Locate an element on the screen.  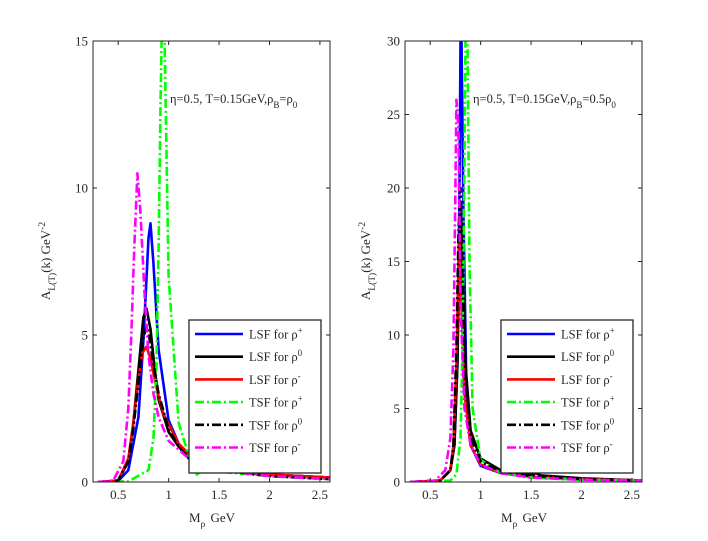
right-y-tick-label: 25 is located at coordinates (393, 114).